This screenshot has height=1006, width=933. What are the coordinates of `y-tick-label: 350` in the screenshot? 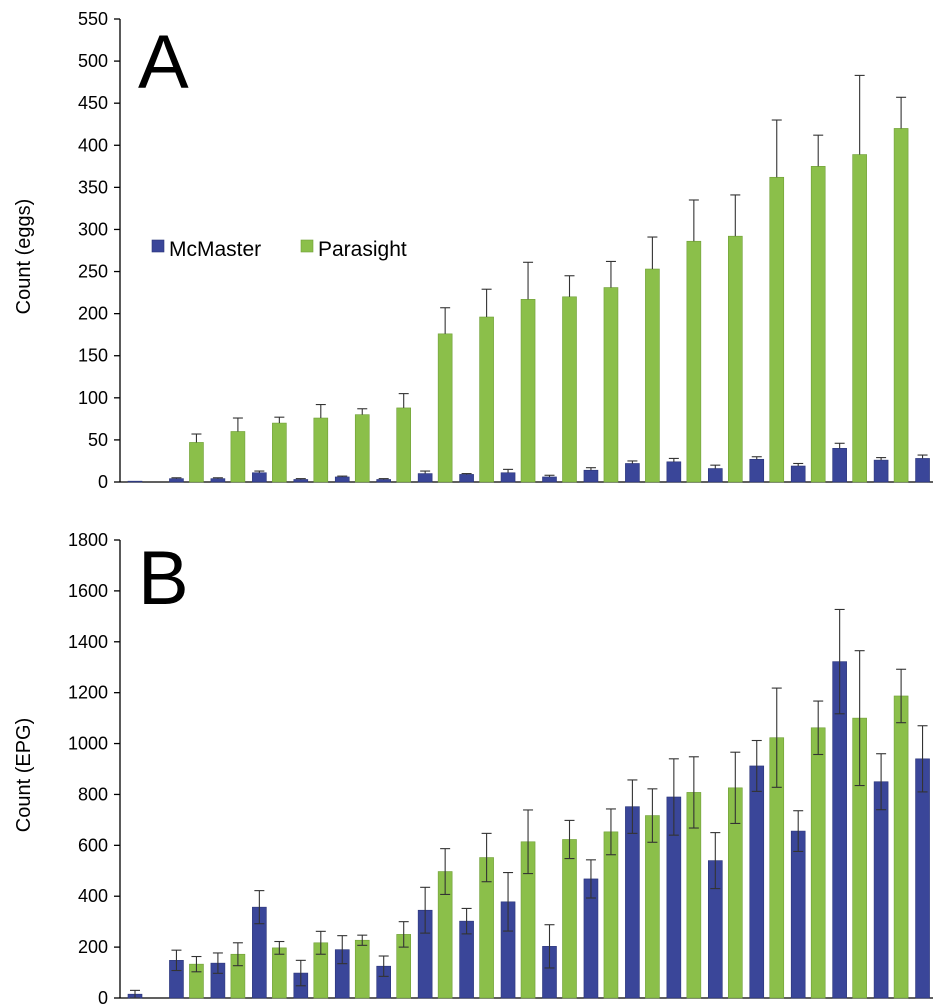 It's located at (93, 187).